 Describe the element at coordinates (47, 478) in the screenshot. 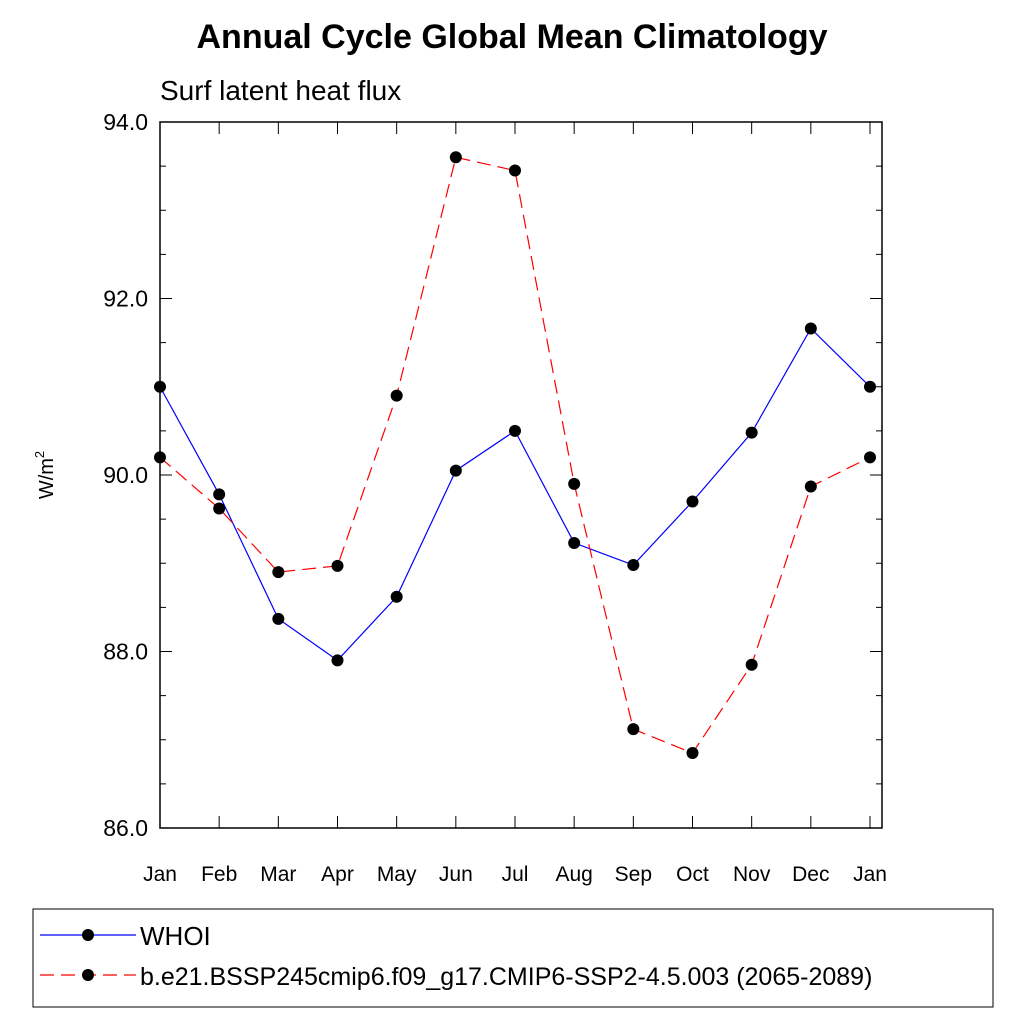

I see `y-axis-label-text: W/m` at that location.